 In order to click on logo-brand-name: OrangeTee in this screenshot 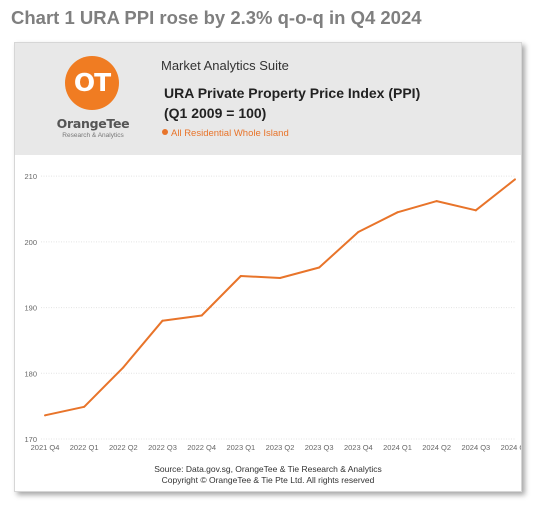, I will do `click(93, 123)`.